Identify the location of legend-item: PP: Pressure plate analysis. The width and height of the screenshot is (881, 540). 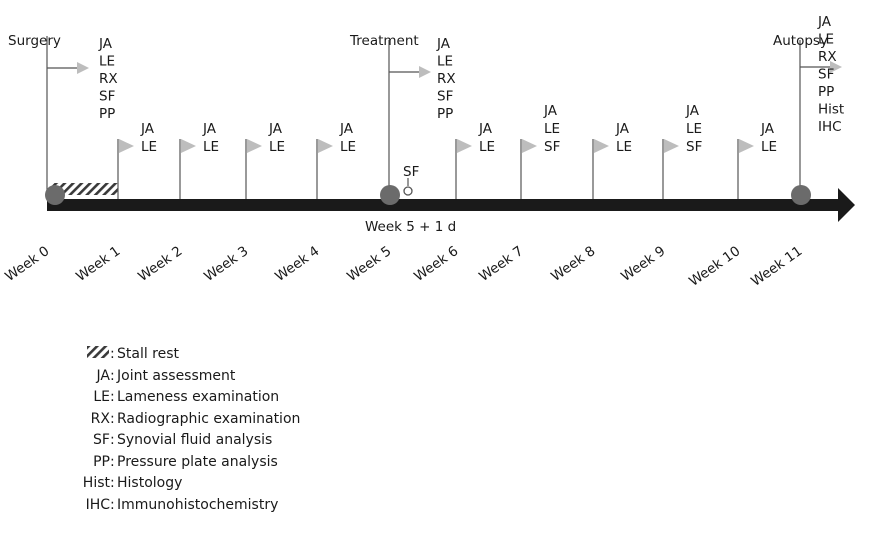
(180, 463).